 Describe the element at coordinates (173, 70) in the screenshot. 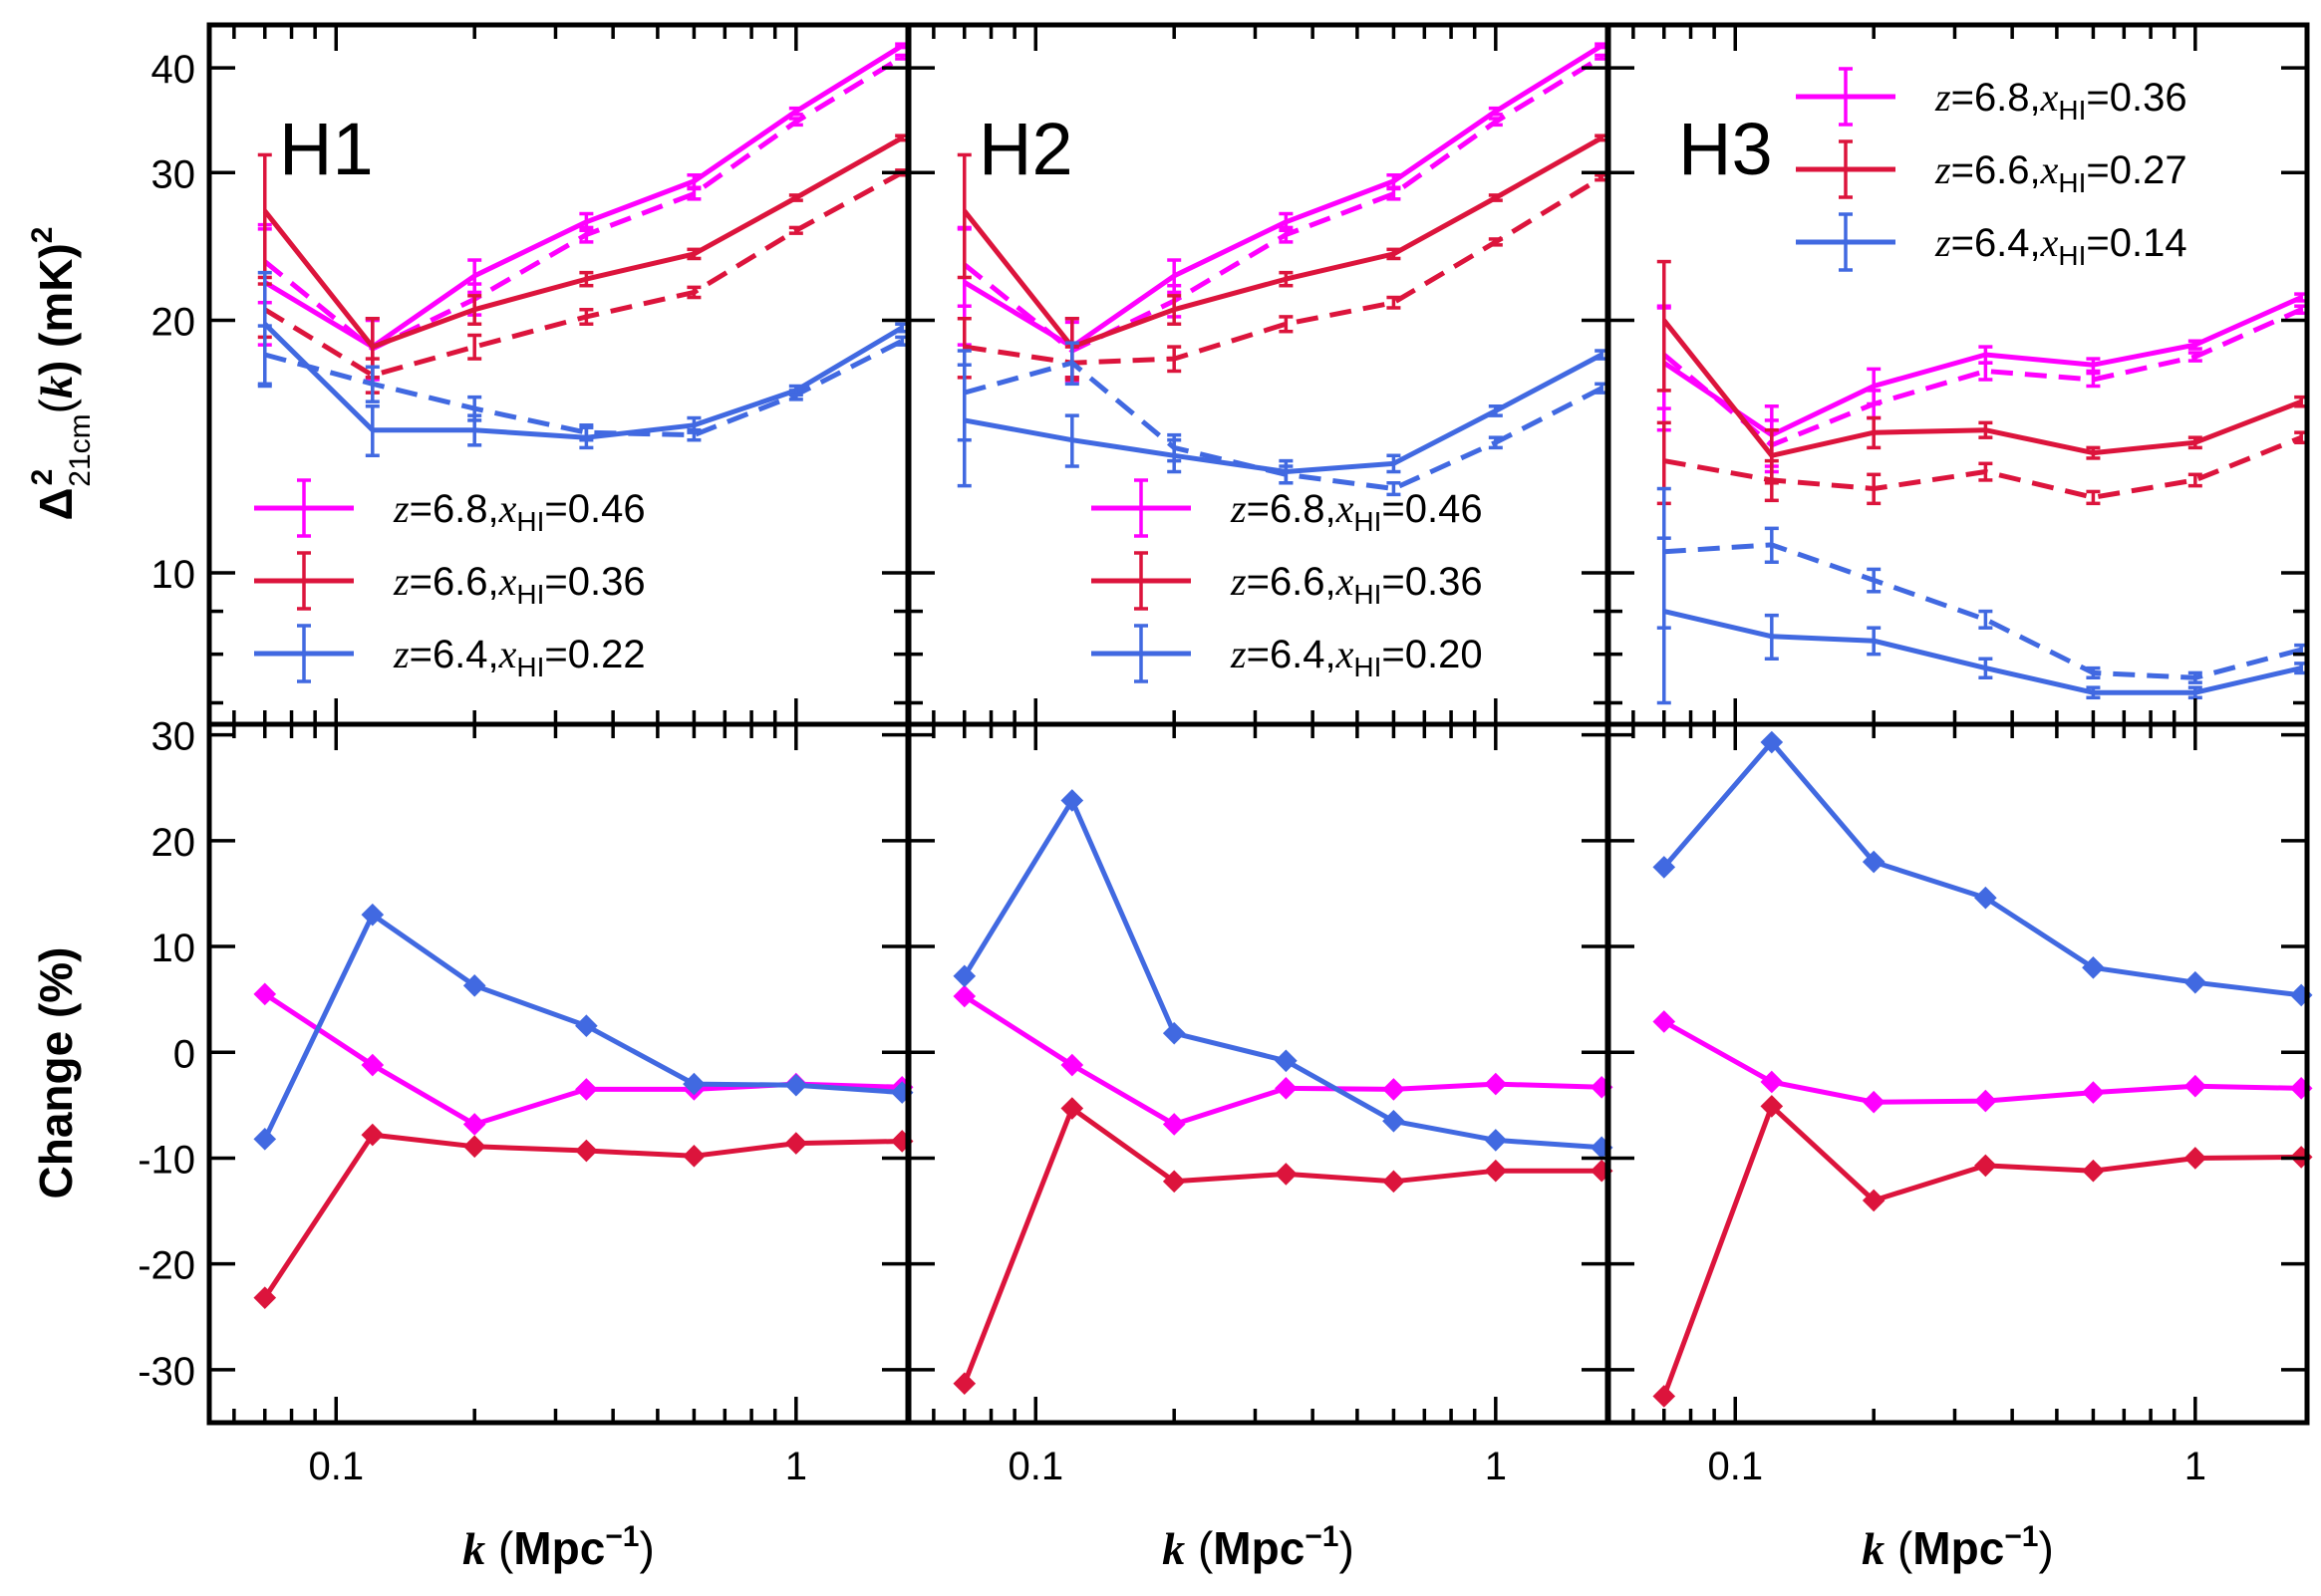

I see `y-tick-label: 40` at that location.